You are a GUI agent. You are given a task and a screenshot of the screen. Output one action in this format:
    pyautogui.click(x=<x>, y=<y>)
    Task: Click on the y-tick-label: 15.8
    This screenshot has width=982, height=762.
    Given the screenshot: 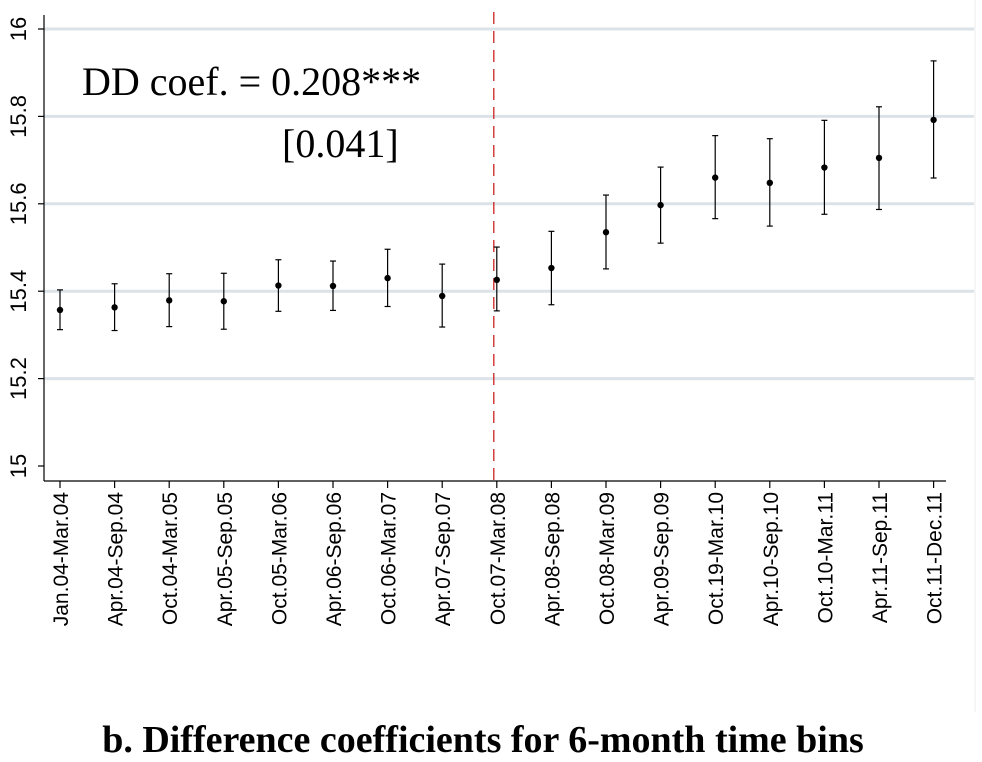 What is the action you would take?
    pyautogui.click(x=18, y=116)
    